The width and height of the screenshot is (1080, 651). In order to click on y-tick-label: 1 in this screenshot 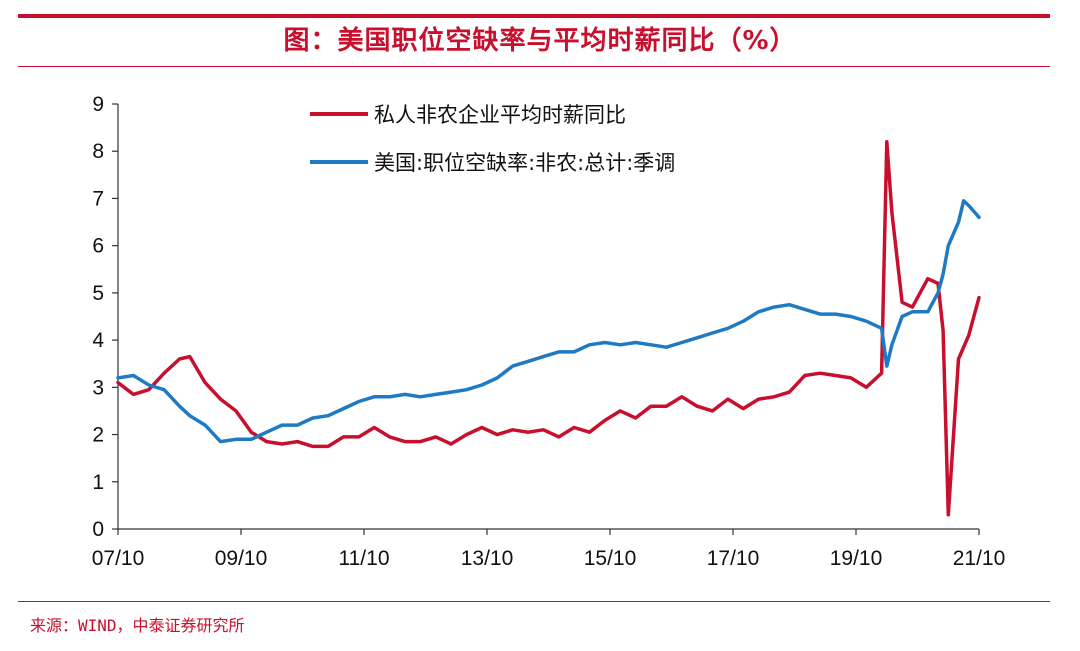, I will do `click(98, 482)`.